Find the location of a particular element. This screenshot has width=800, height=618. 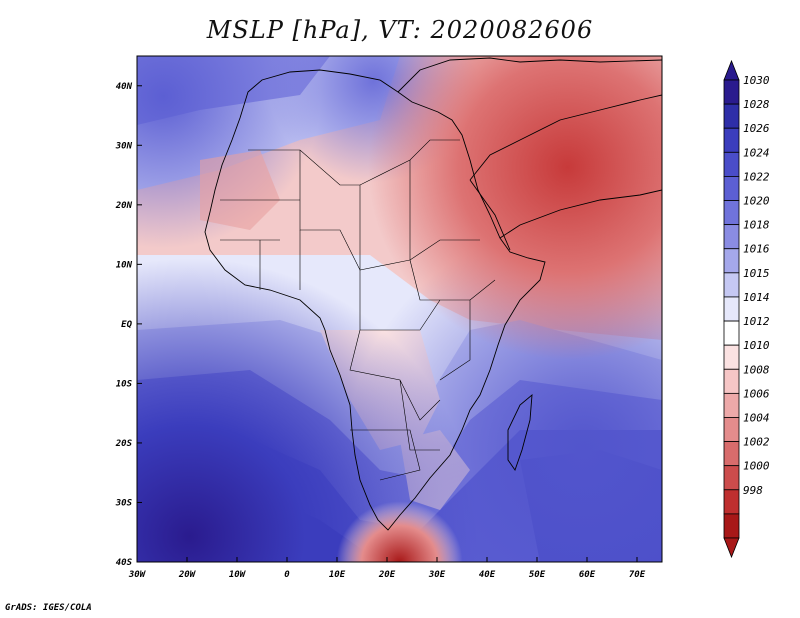

colorbar-level-label: 1010 is located at coordinates (756, 345).